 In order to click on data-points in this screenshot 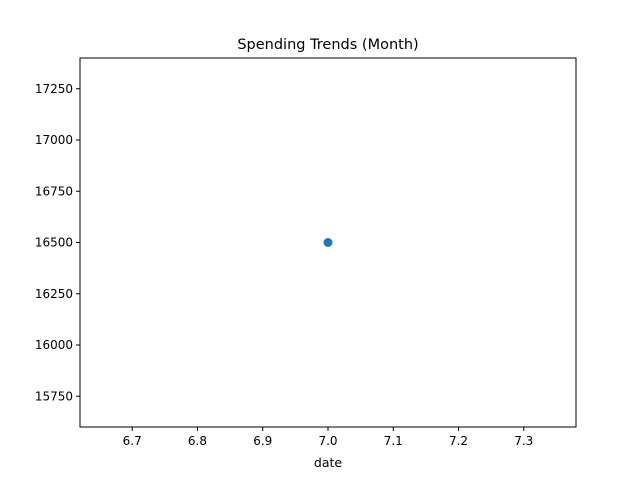, I will do `click(328, 242)`.